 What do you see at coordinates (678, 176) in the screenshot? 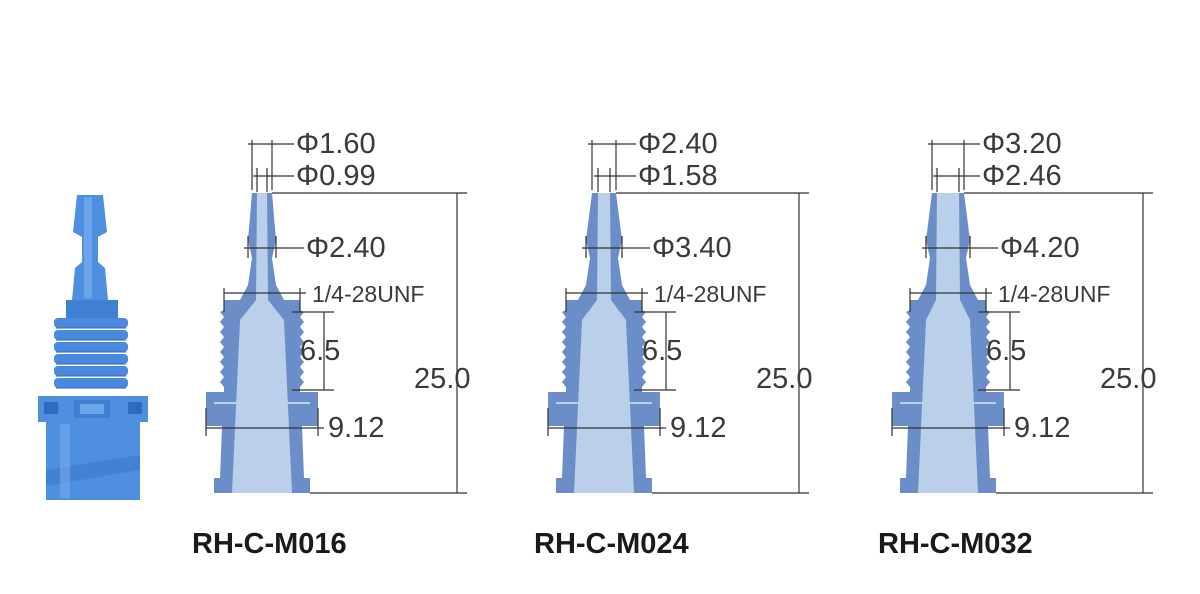
I see `bore-diameter-label: Φ1.58` at bounding box center [678, 176].